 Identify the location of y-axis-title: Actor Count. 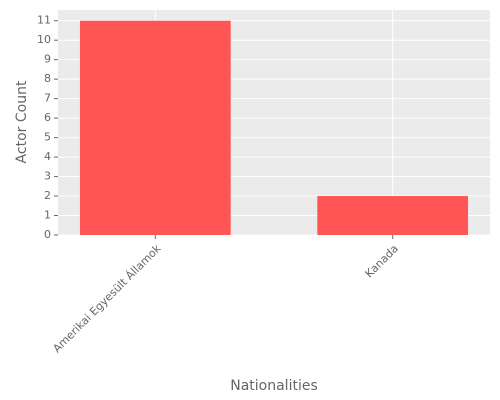
(22, 121).